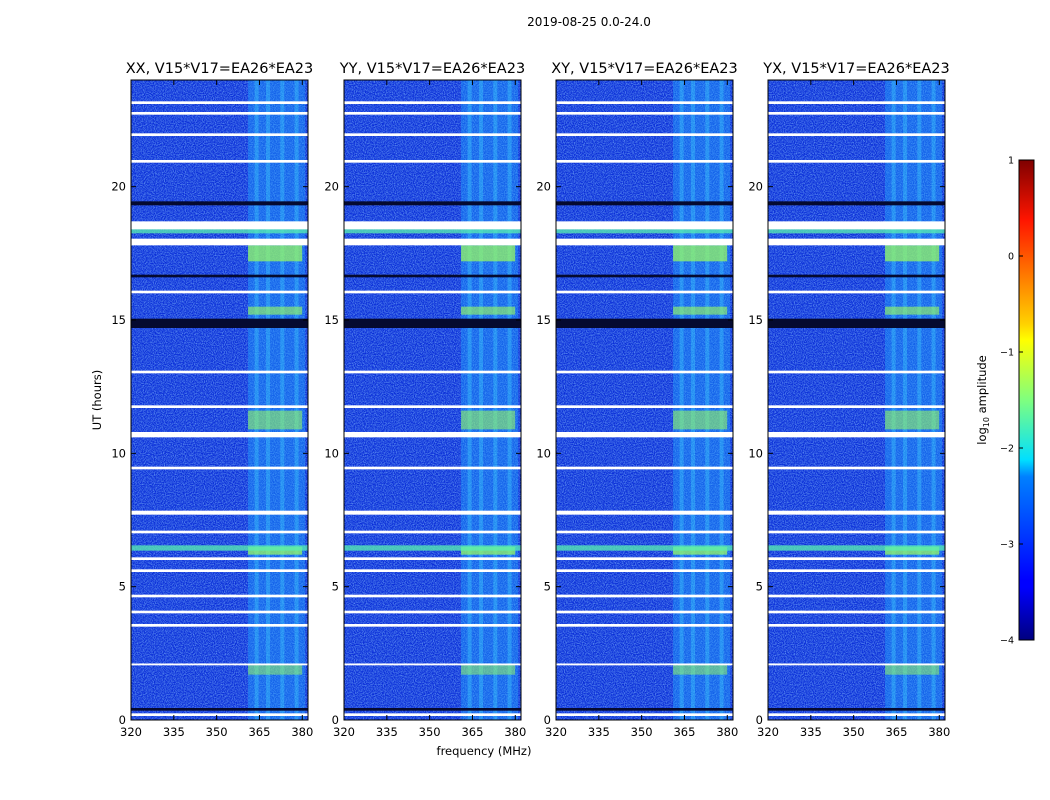 This screenshot has width=1050, height=800. I want to click on x-tick-label: 350, so click(642, 732).